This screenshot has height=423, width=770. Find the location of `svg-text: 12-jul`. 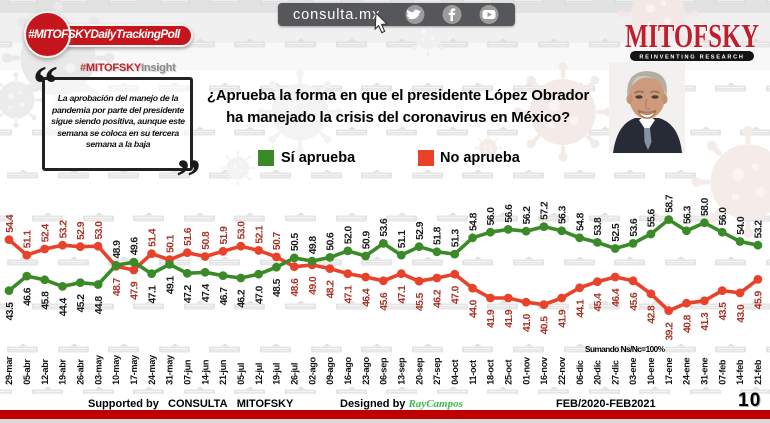

svg-text: 12-jul is located at coordinates (259, 374).